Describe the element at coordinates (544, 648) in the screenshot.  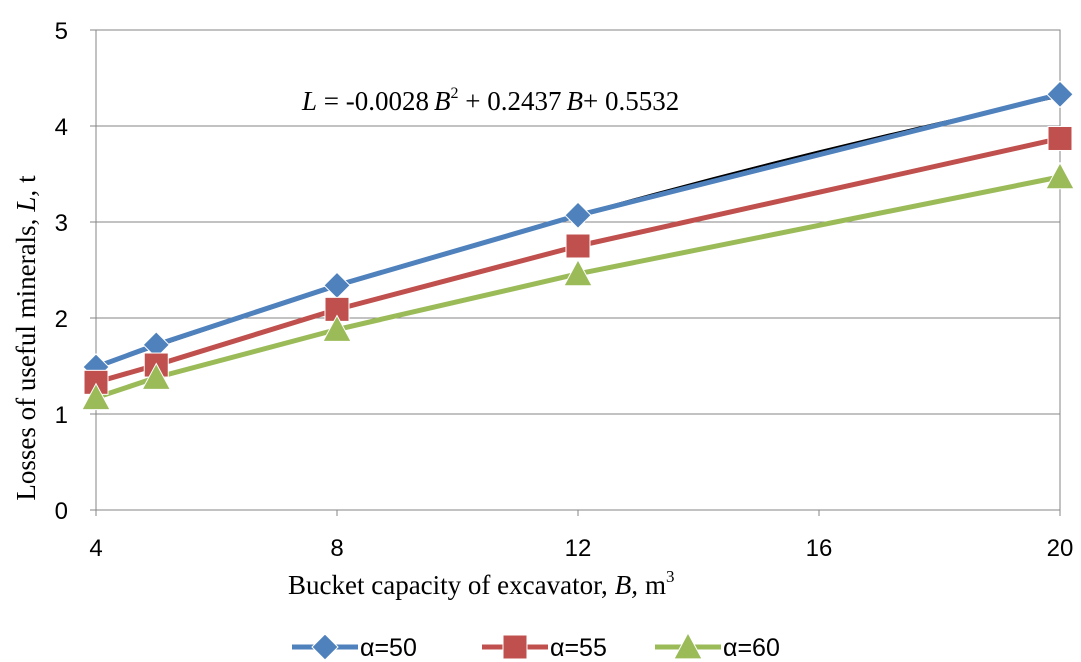
I see `legend-item-2: α=55` at that location.